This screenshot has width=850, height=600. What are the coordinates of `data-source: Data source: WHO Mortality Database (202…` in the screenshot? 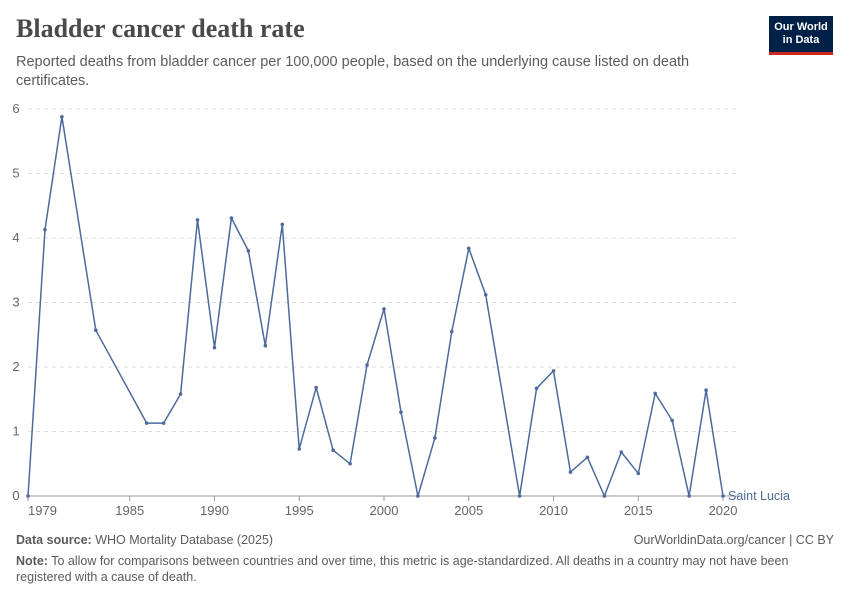 It's located at (144, 540).